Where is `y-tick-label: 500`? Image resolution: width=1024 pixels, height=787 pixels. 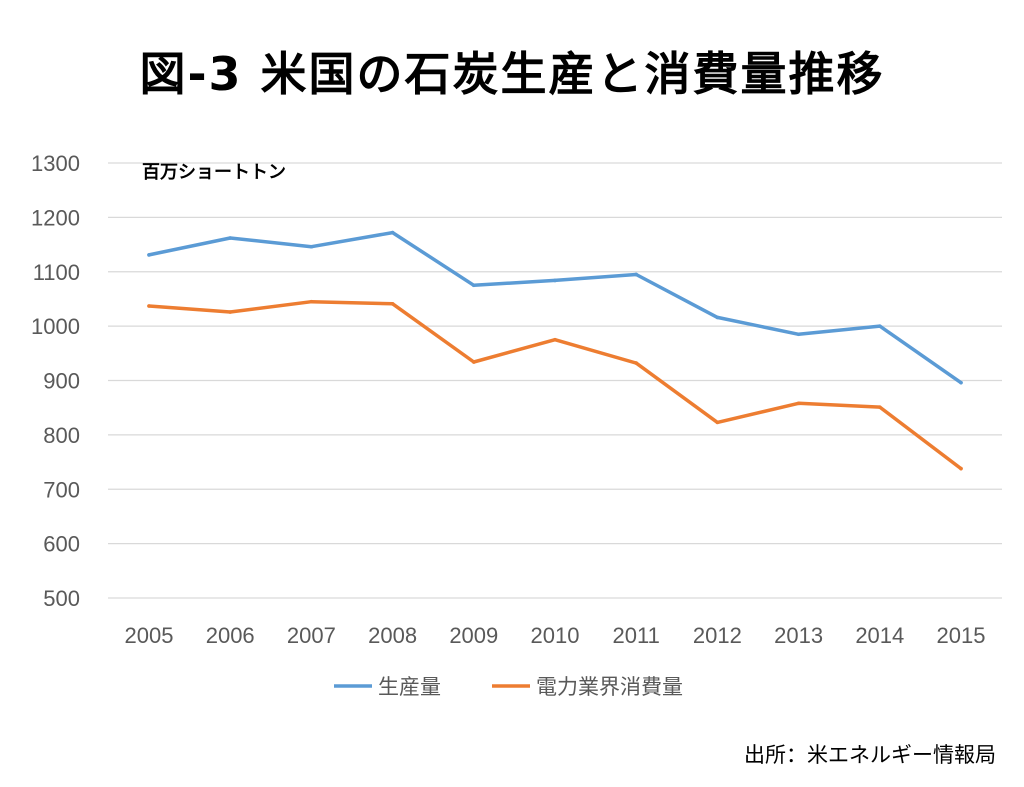
y-tick-label: 500 is located at coordinates (61, 598).